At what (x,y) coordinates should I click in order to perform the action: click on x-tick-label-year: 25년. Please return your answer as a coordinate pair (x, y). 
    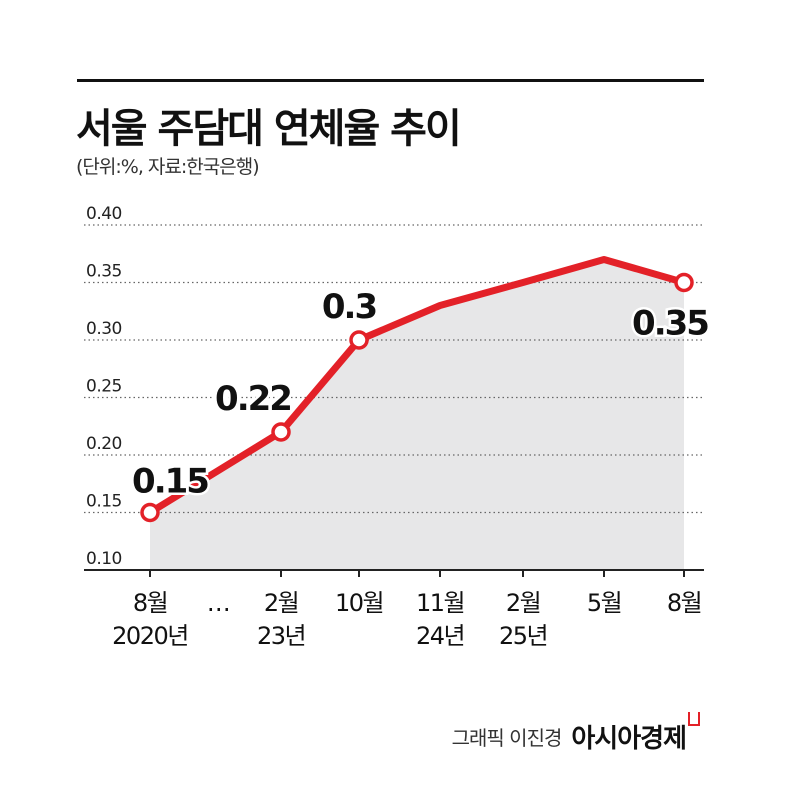
    Looking at the image, I should click on (523, 636).